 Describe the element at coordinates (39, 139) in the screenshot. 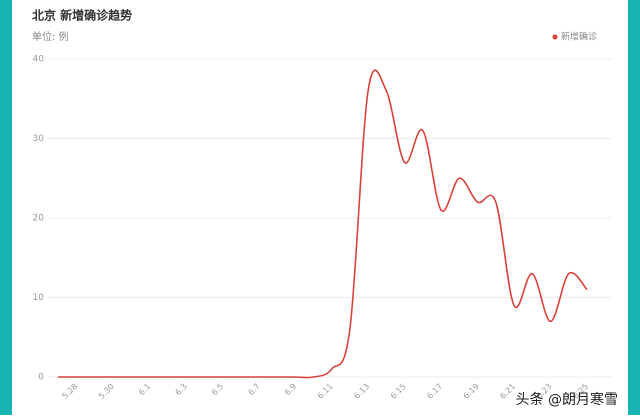

I see `y-tick-label: 30` at that location.